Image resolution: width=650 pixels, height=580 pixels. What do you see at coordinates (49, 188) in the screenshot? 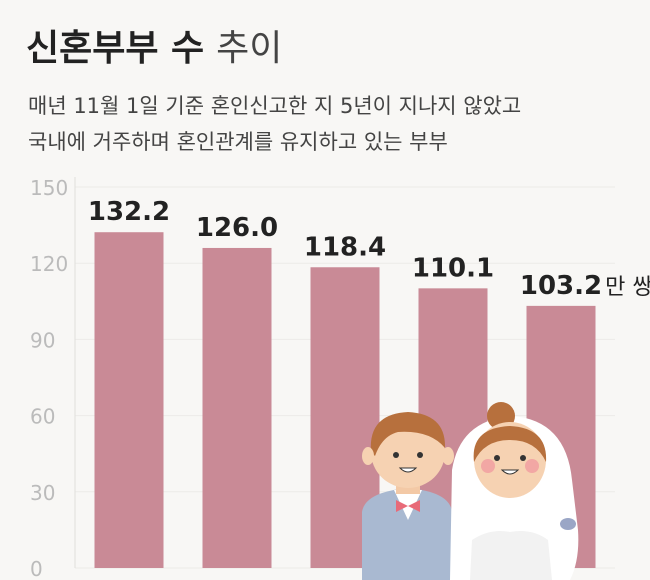
I see `y-tick-label: 150` at bounding box center [49, 188].